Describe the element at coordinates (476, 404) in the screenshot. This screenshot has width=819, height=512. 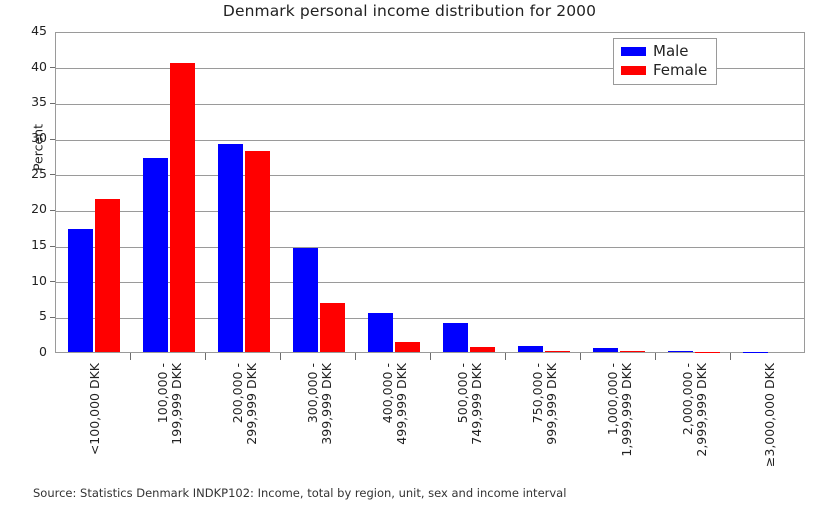
I see `x-tick-label: 749,999 DKK` at that location.